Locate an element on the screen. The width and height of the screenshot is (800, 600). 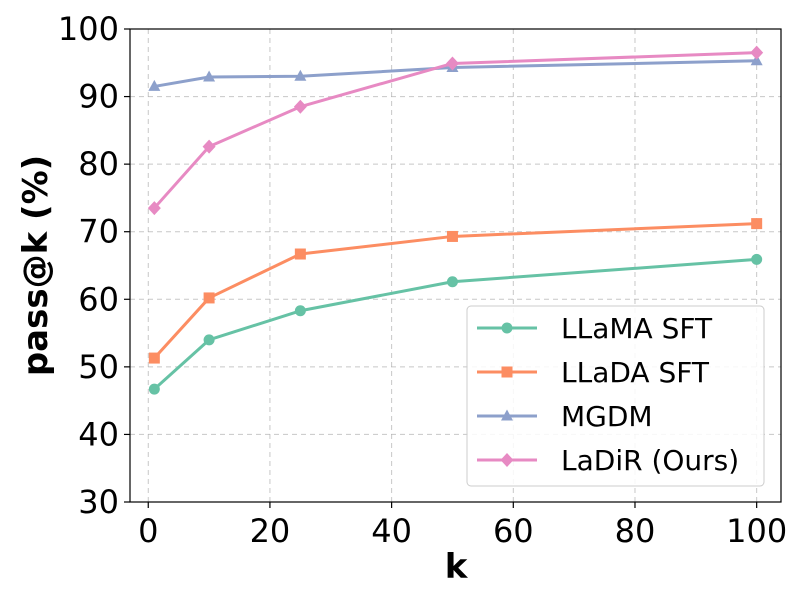
legend-label: LLaMA SFT is located at coordinates (637, 328).